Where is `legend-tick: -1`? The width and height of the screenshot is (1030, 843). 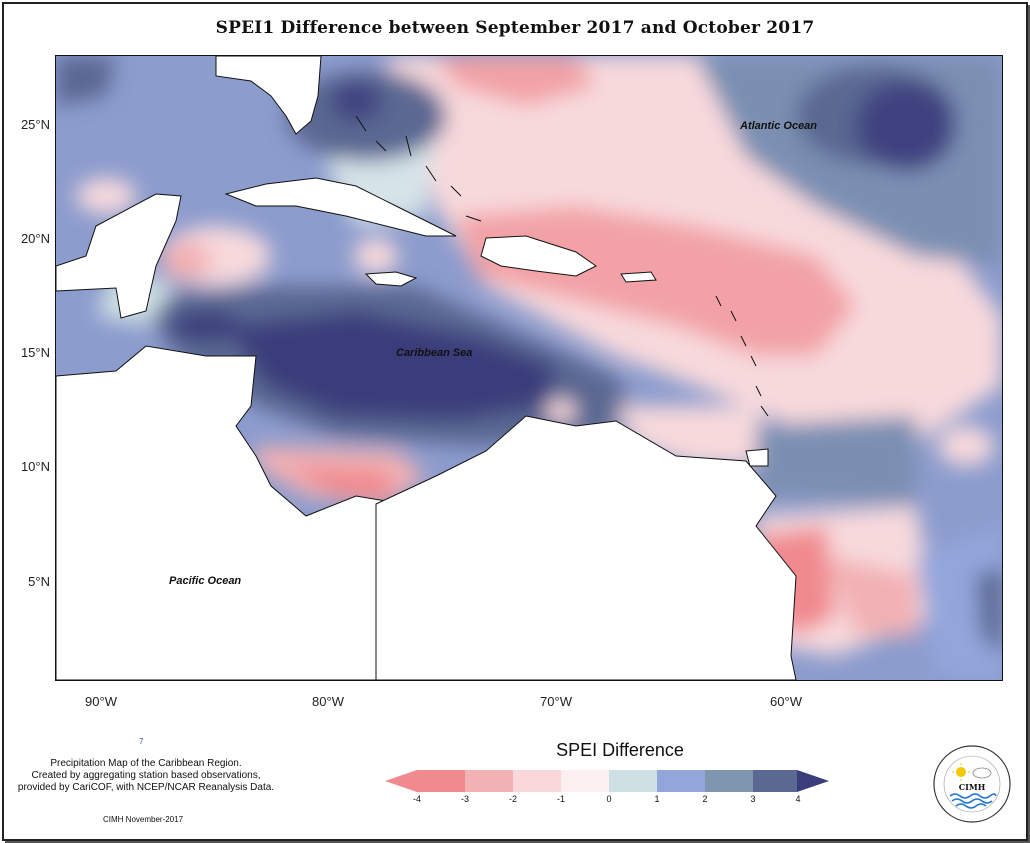 legend-tick: -1 is located at coordinates (560, 799).